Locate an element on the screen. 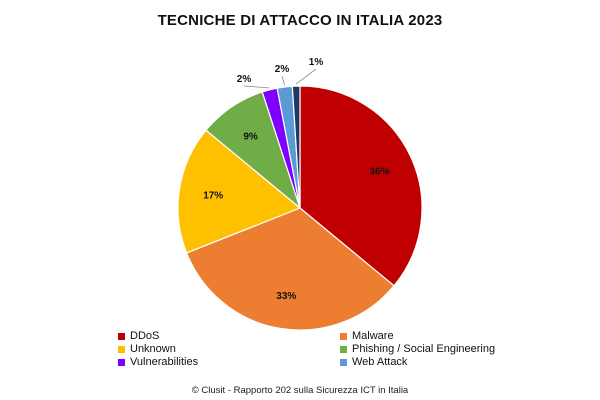 The height and width of the screenshot is (400, 600). legend-item-unknown: Unknown is located at coordinates (147, 349).